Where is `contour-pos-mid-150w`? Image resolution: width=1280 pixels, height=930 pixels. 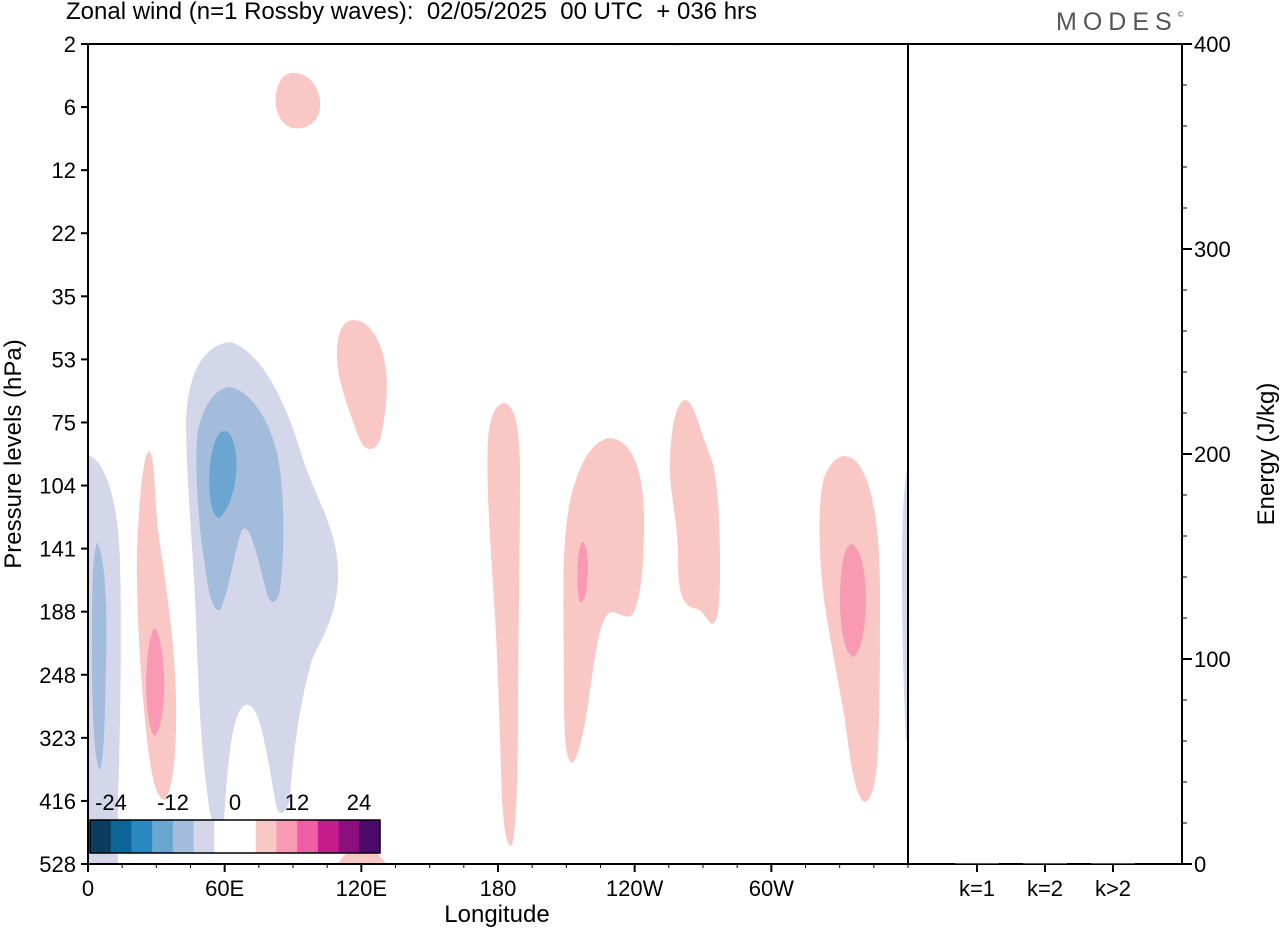 contour-pos-mid-150w is located at coordinates (582, 572).